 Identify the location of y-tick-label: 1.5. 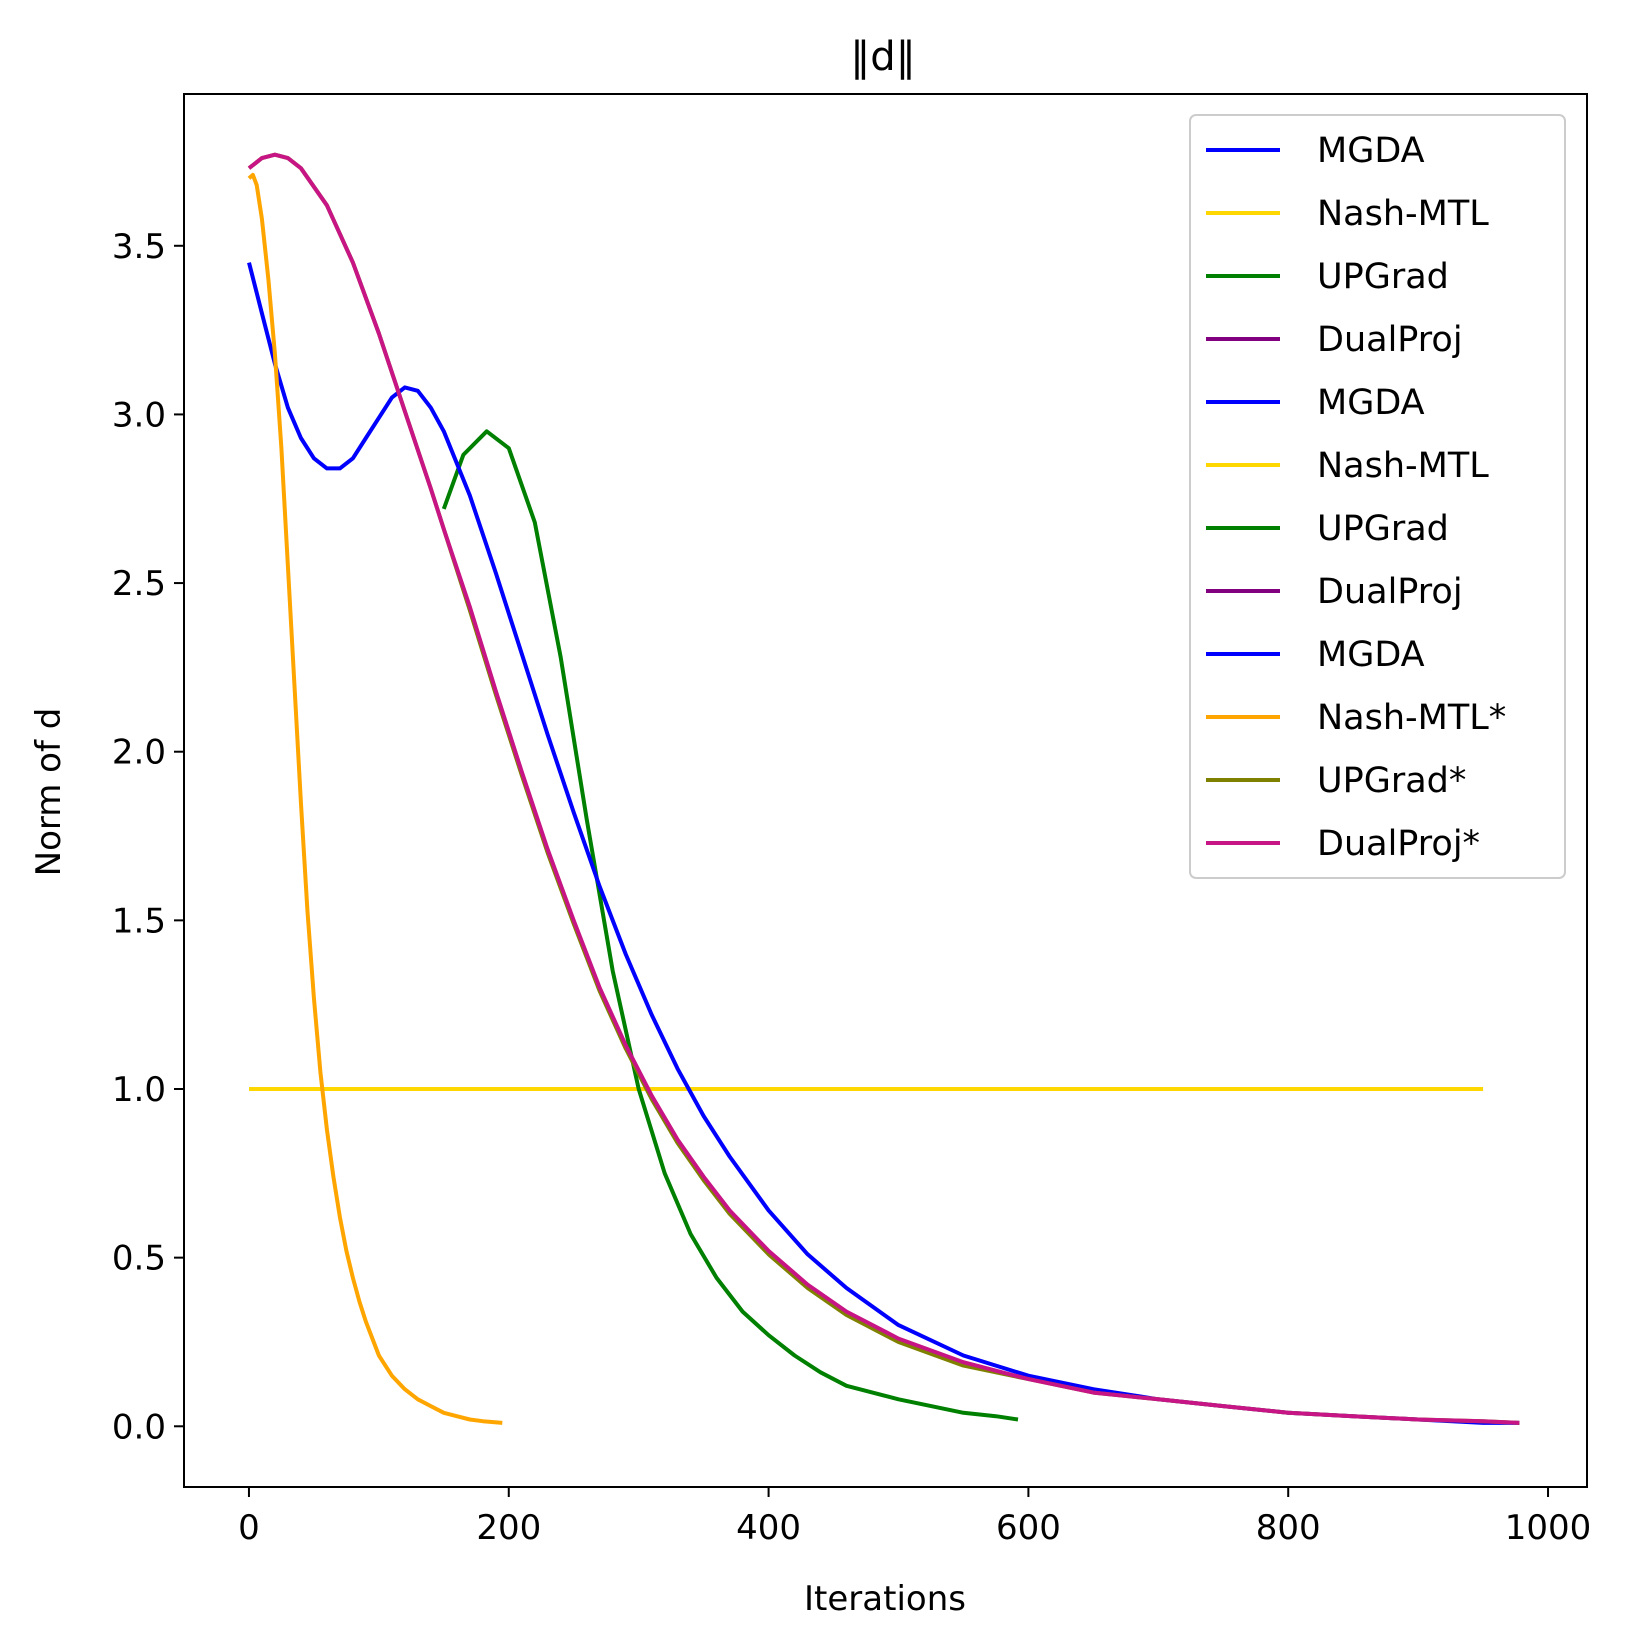
(139, 921).